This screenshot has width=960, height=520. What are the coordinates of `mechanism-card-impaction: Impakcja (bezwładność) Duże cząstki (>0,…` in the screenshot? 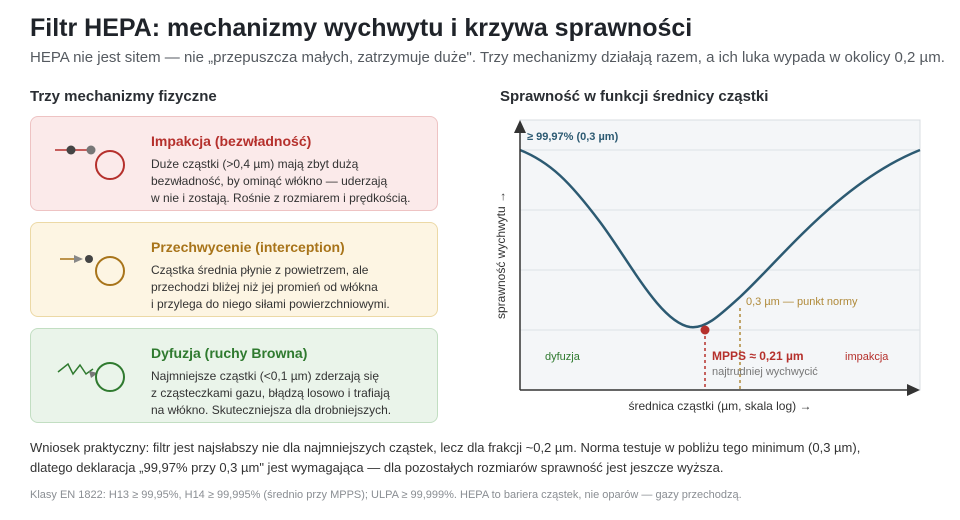 It's located at (234, 163).